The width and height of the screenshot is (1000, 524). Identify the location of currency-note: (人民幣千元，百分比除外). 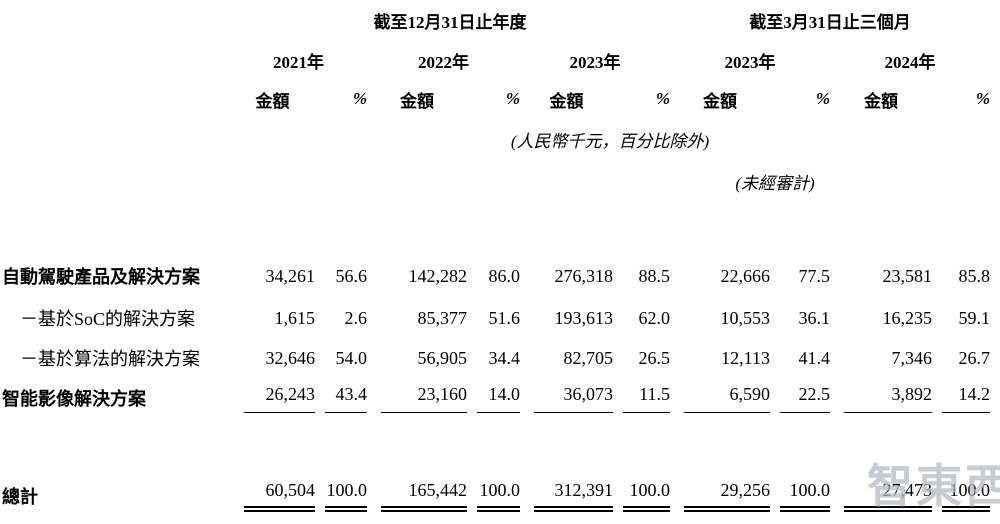
(610, 141).